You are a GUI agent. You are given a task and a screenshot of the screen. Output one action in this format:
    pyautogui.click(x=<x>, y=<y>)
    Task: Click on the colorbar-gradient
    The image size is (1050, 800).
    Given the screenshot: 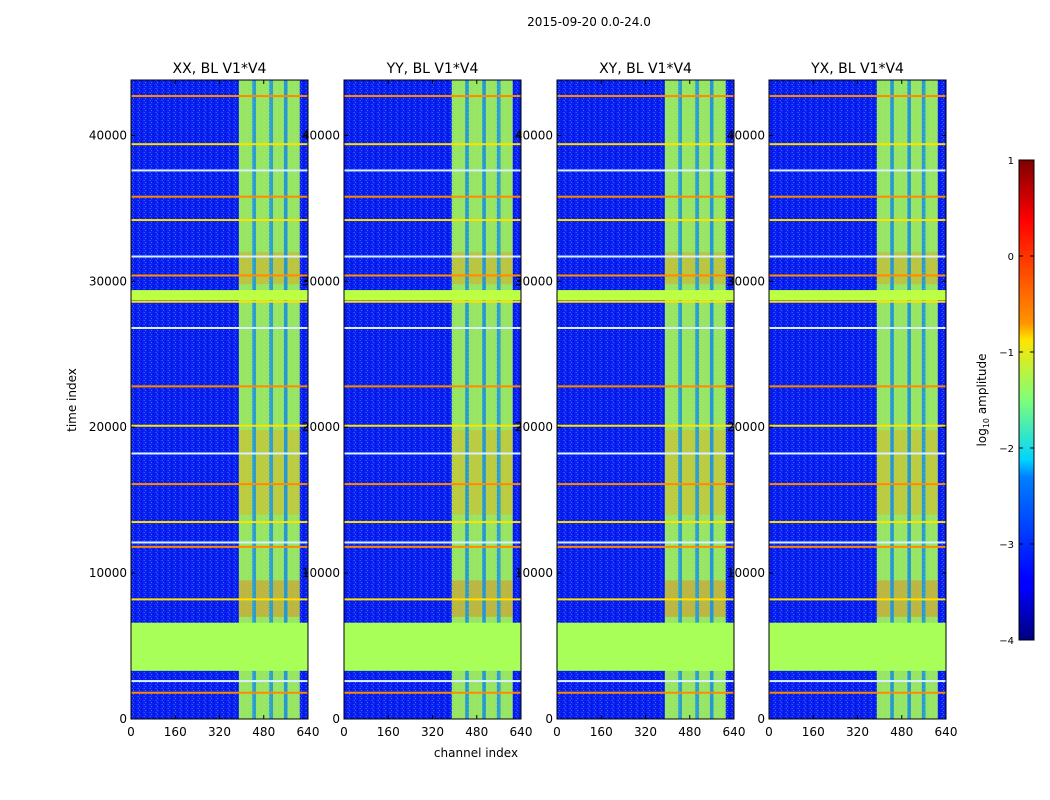 What is the action you would take?
    pyautogui.click(x=1026, y=400)
    